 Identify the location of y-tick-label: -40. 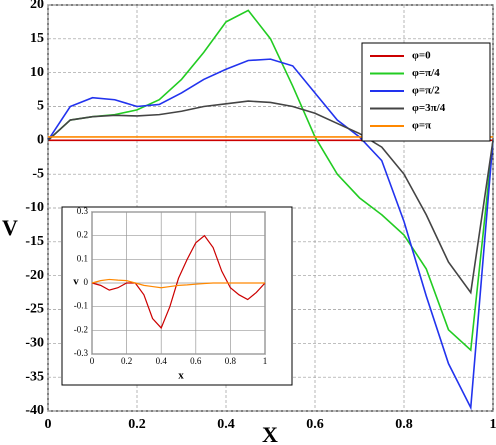
(34, 410).